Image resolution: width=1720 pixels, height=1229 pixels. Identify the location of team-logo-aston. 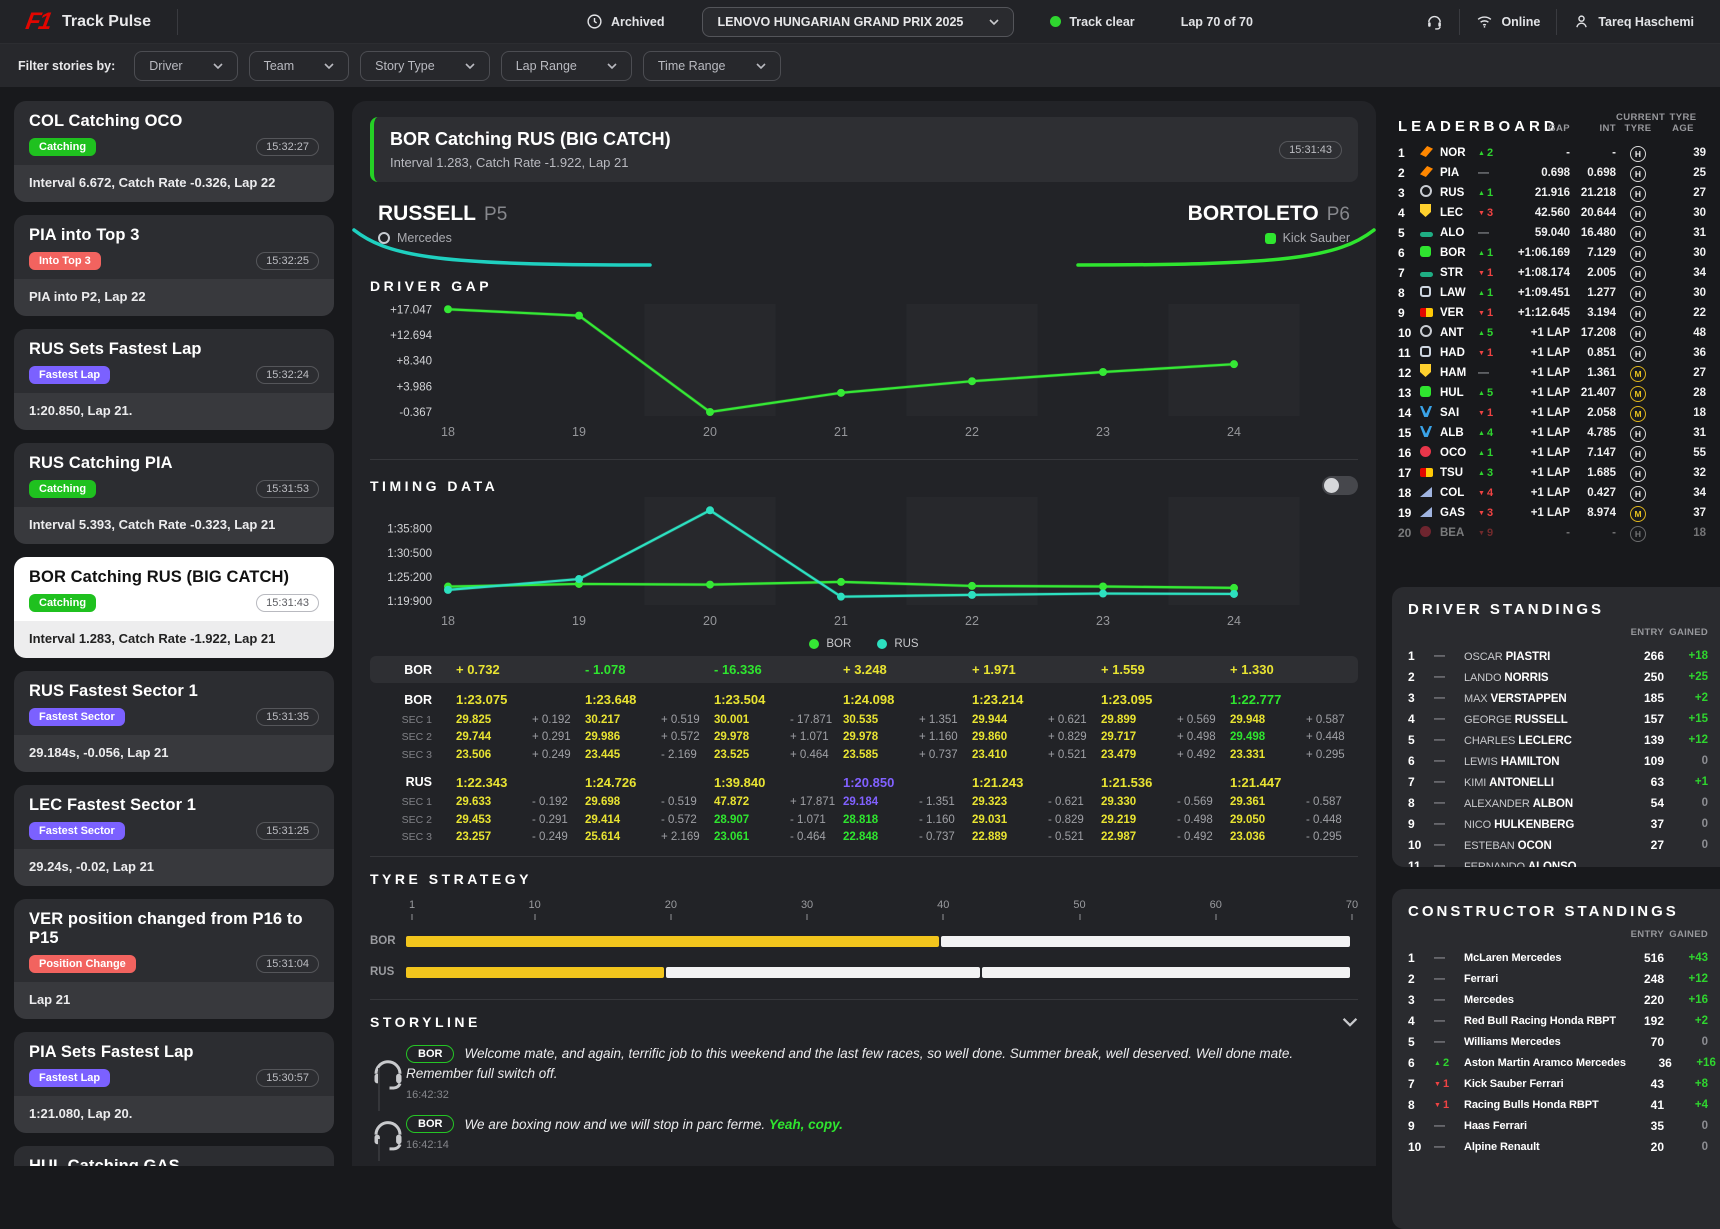
(1430, 233).